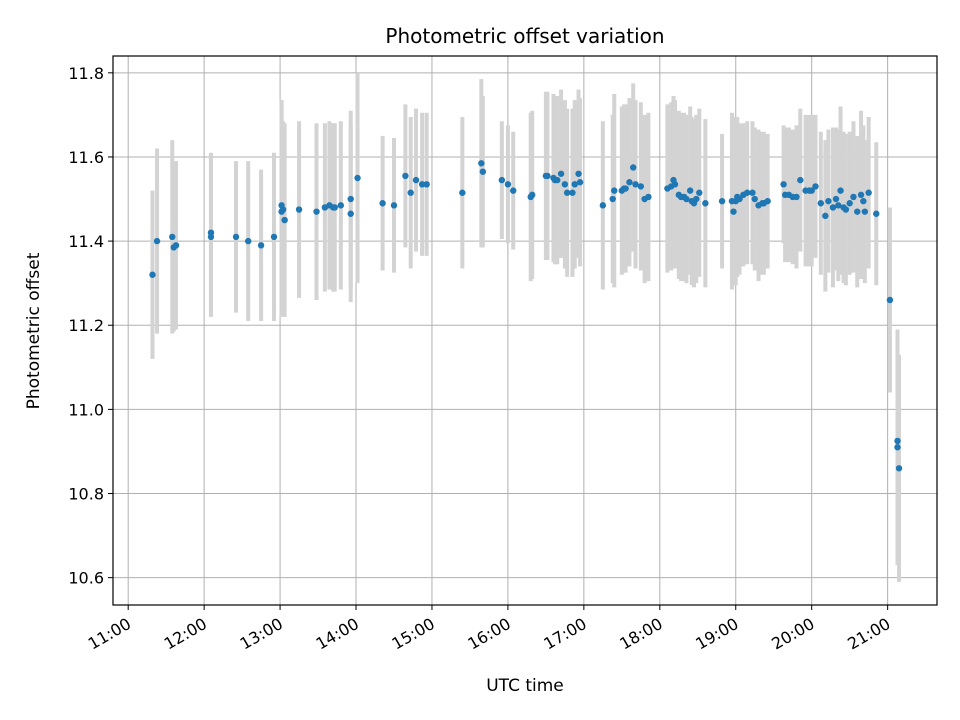 This screenshot has height=720, width=960. What do you see at coordinates (86, 494) in the screenshot?
I see `y-tick-label: 10.8` at bounding box center [86, 494].